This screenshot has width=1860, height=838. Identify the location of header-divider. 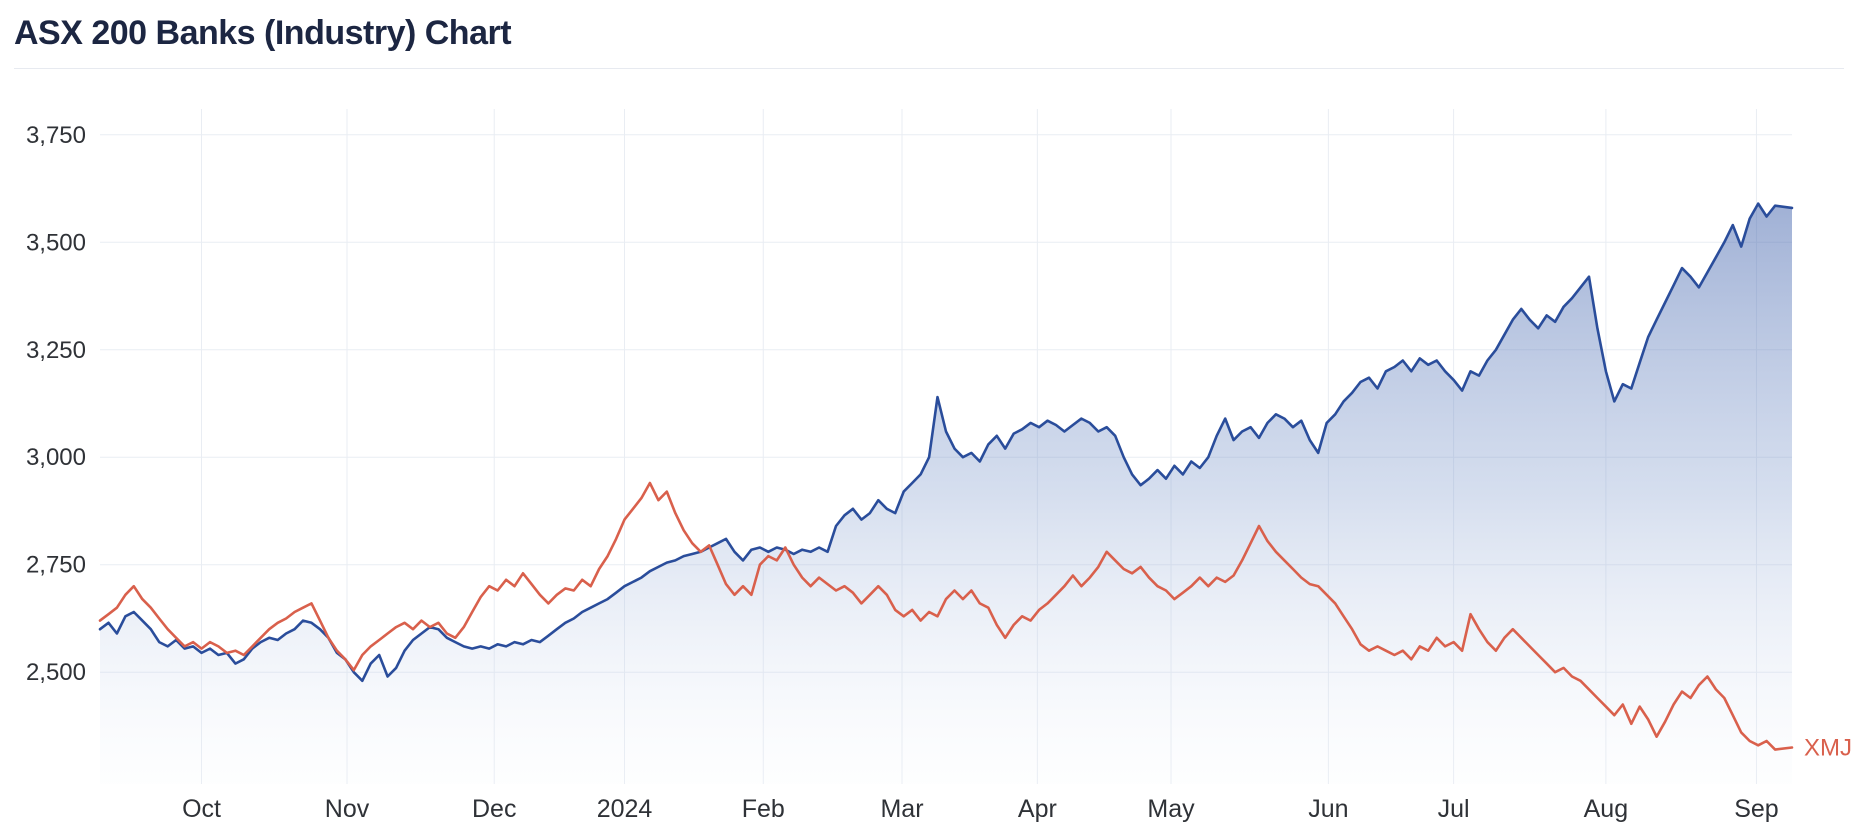
(929, 68).